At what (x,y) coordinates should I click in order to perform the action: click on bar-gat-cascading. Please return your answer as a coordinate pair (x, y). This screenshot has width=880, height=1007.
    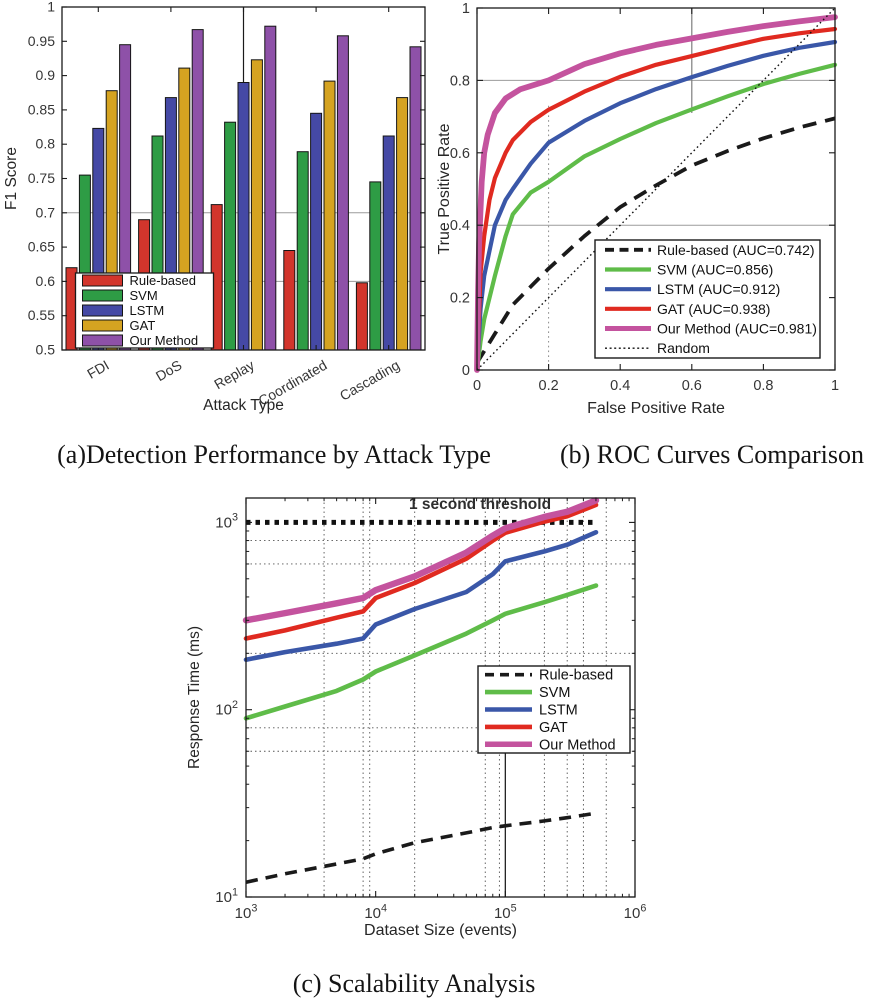
    Looking at the image, I should click on (402, 224).